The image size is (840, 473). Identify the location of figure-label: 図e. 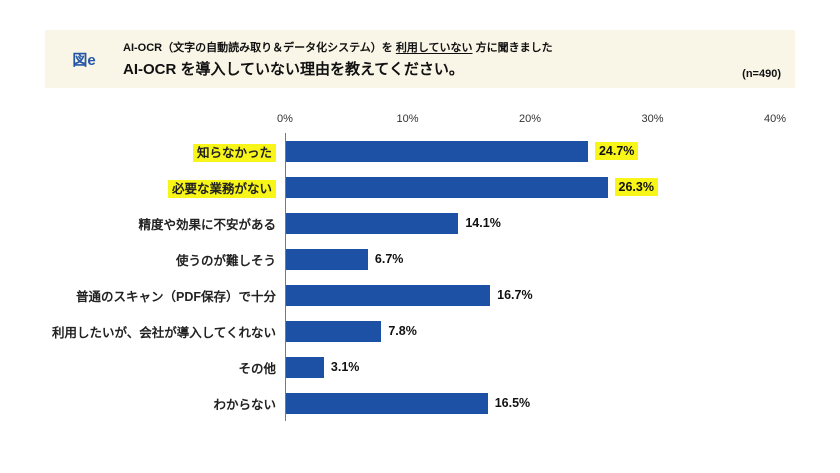
(84, 60).